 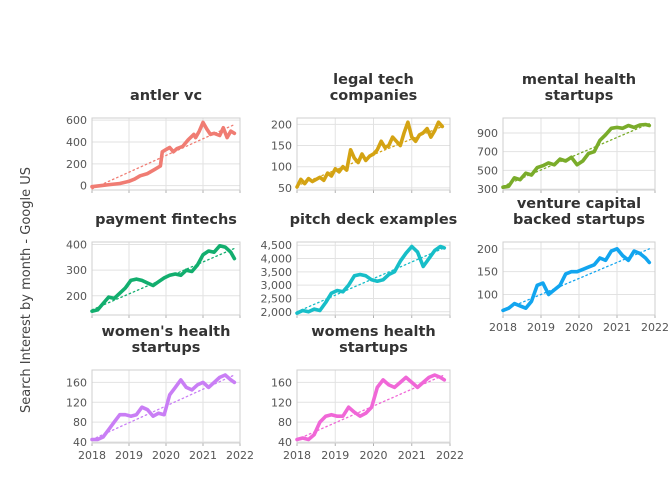 I want to click on panel-title: pitch deck examples, so click(x=374, y=220).